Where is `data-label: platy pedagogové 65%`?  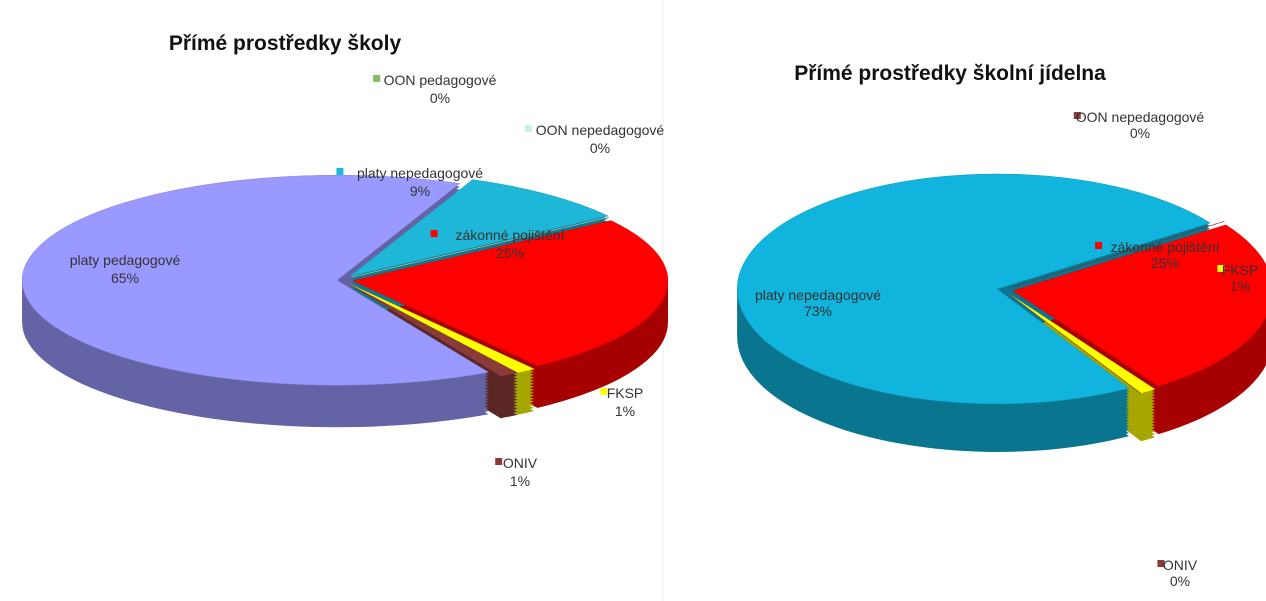
data-label: platy pedagogové 65% is located at coordinates (125, 269).